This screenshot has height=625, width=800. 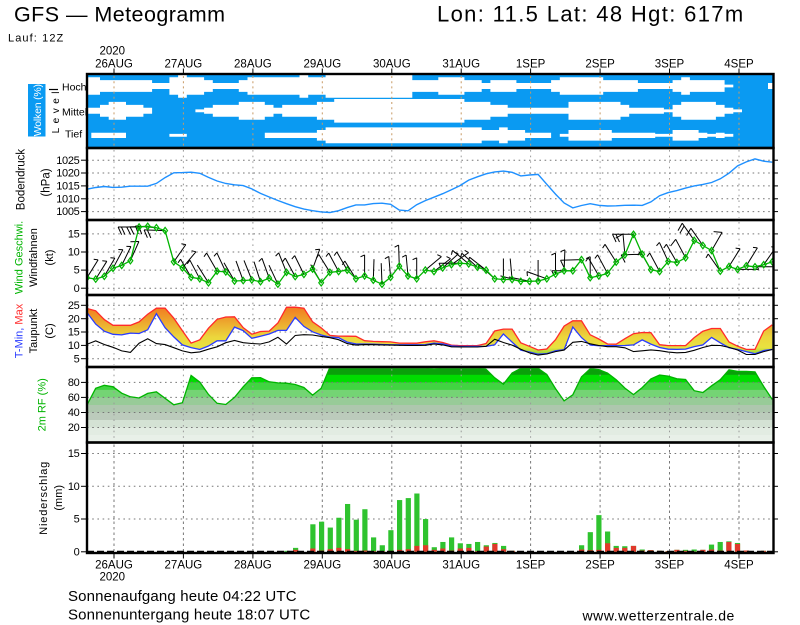 I want to click on svg-text: (kt), so click(x=50, y=258).